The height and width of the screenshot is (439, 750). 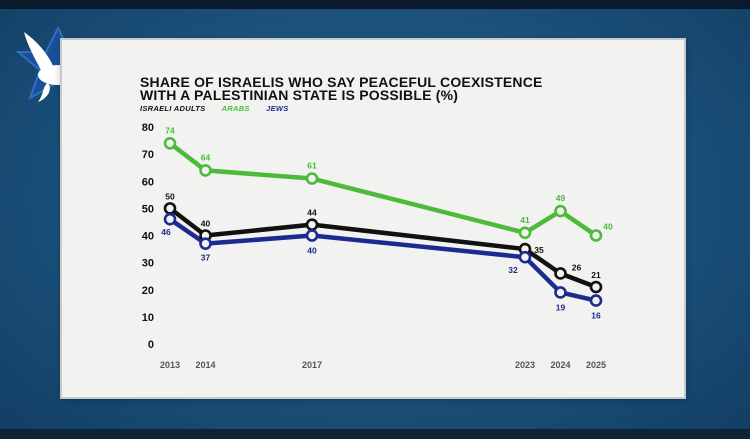 What do you see at coordinates (148, 291) in the screenshot?
I see `y-tick-label: 20` at bounding box center [148, 291].